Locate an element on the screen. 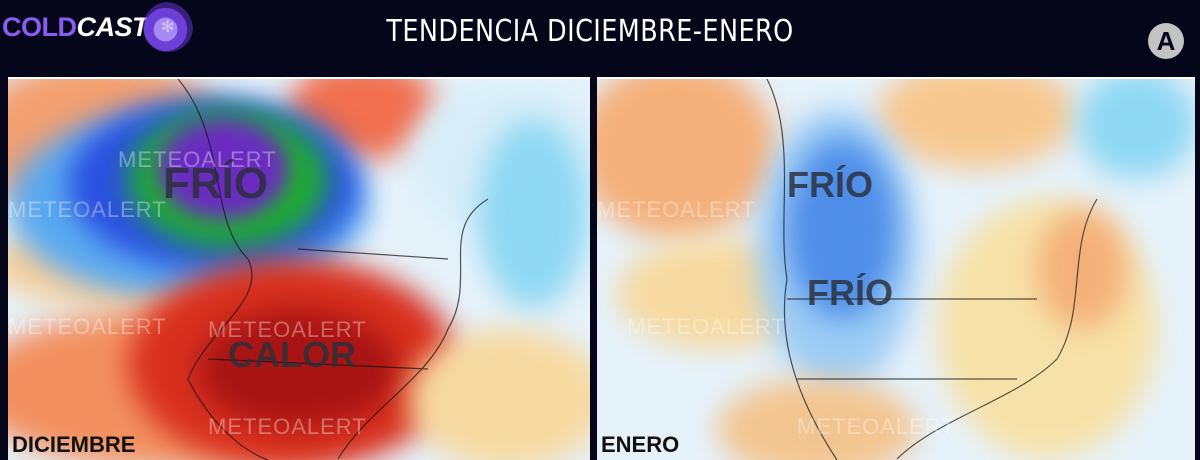  label-calor: CALOR is located at coordinates (292, 354).